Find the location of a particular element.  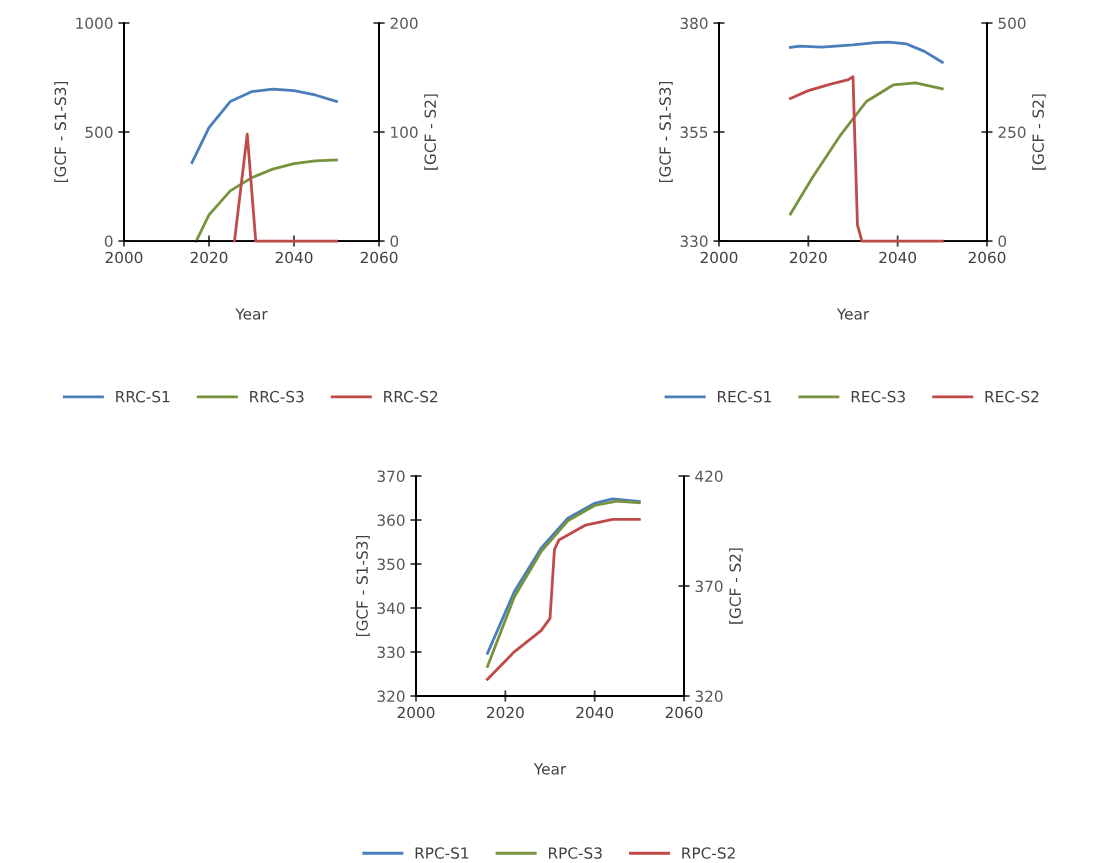

y2-tick-label: 500 is located at coordinates (1012, 23).